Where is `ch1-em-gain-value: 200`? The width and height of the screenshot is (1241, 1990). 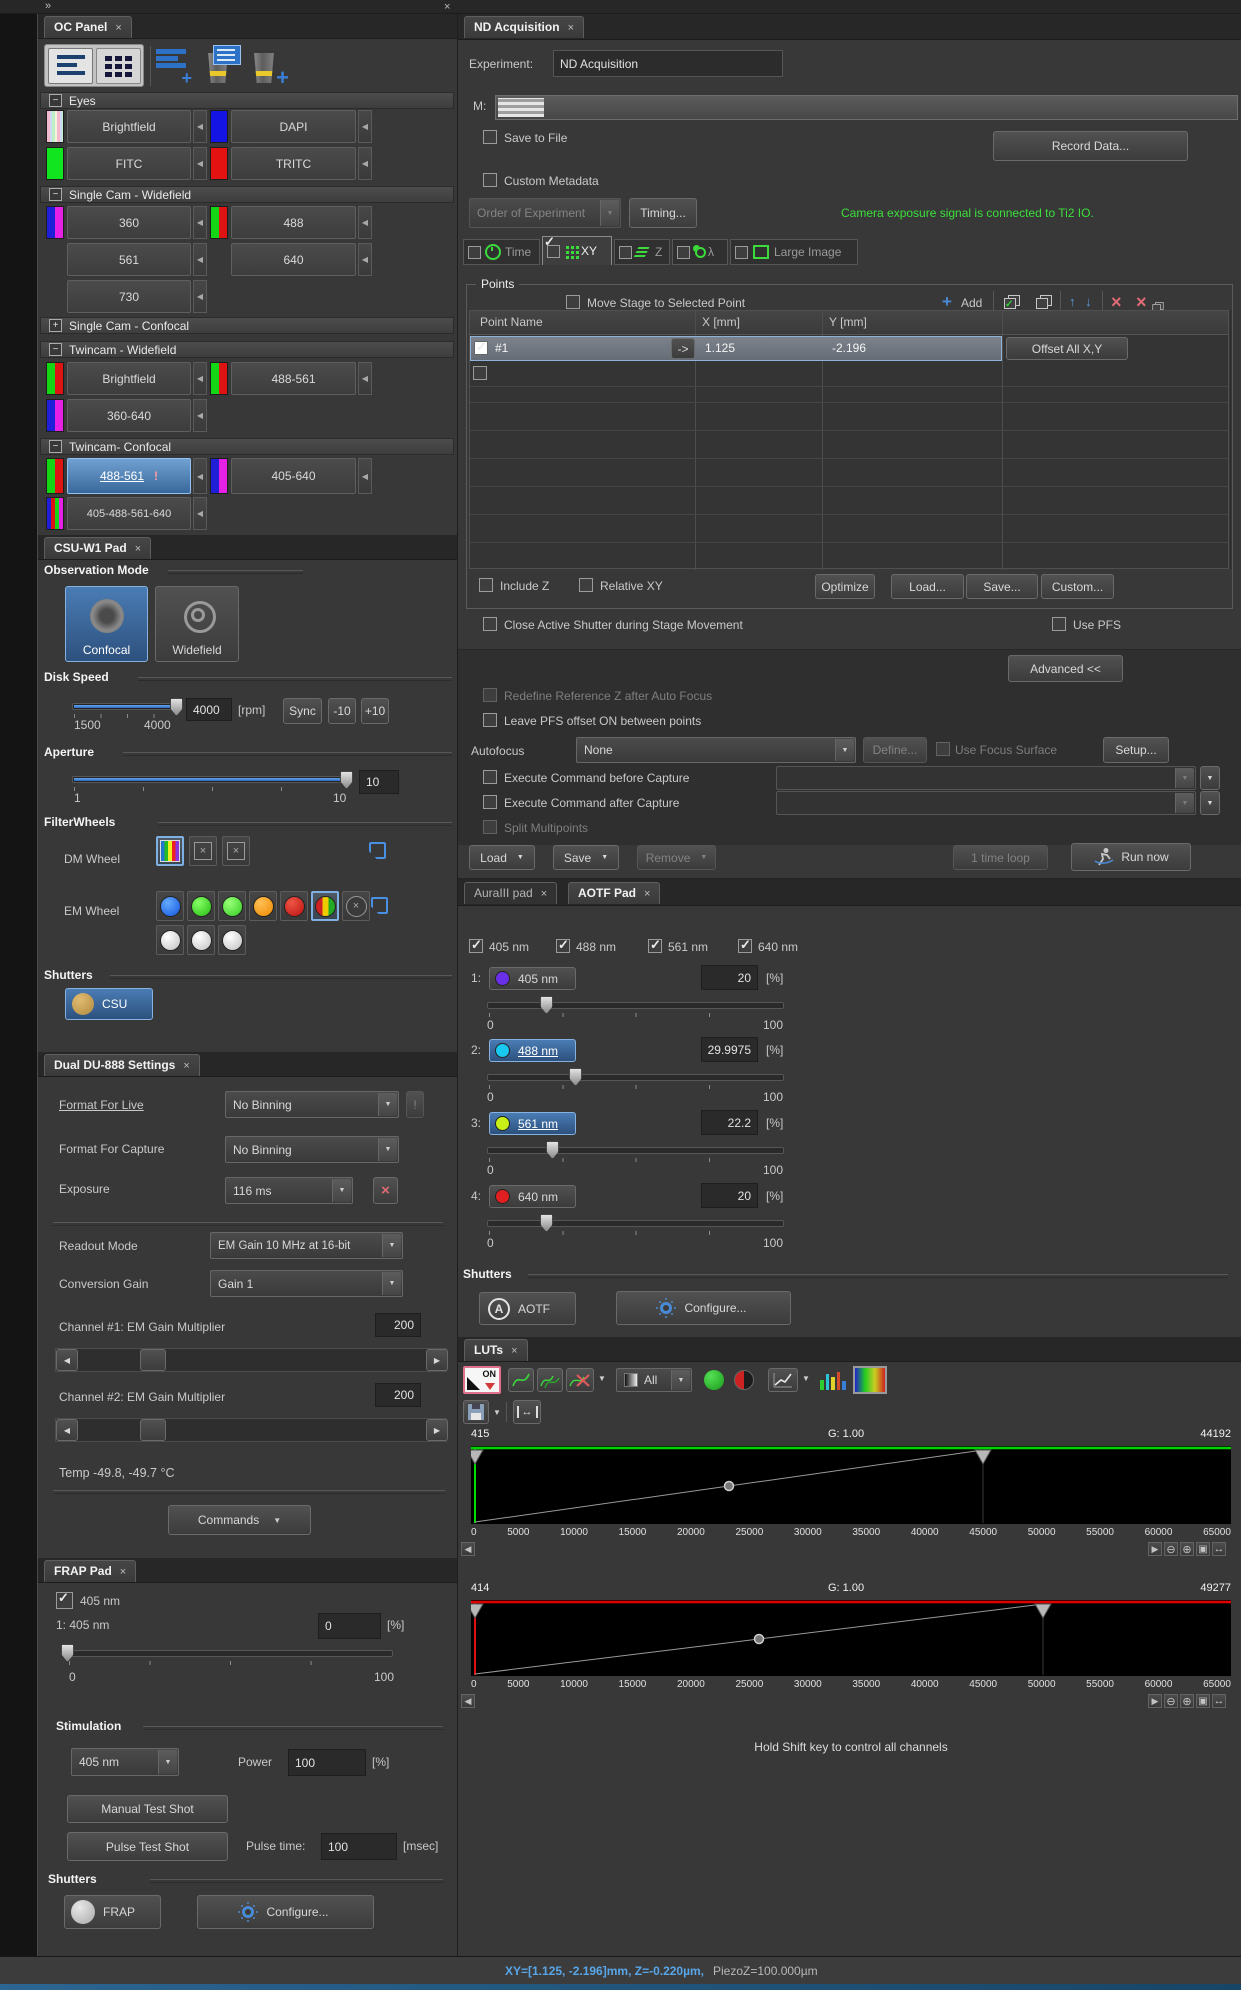
ch1-em-gain-value: 200 is located at coordinates (398, 1325).